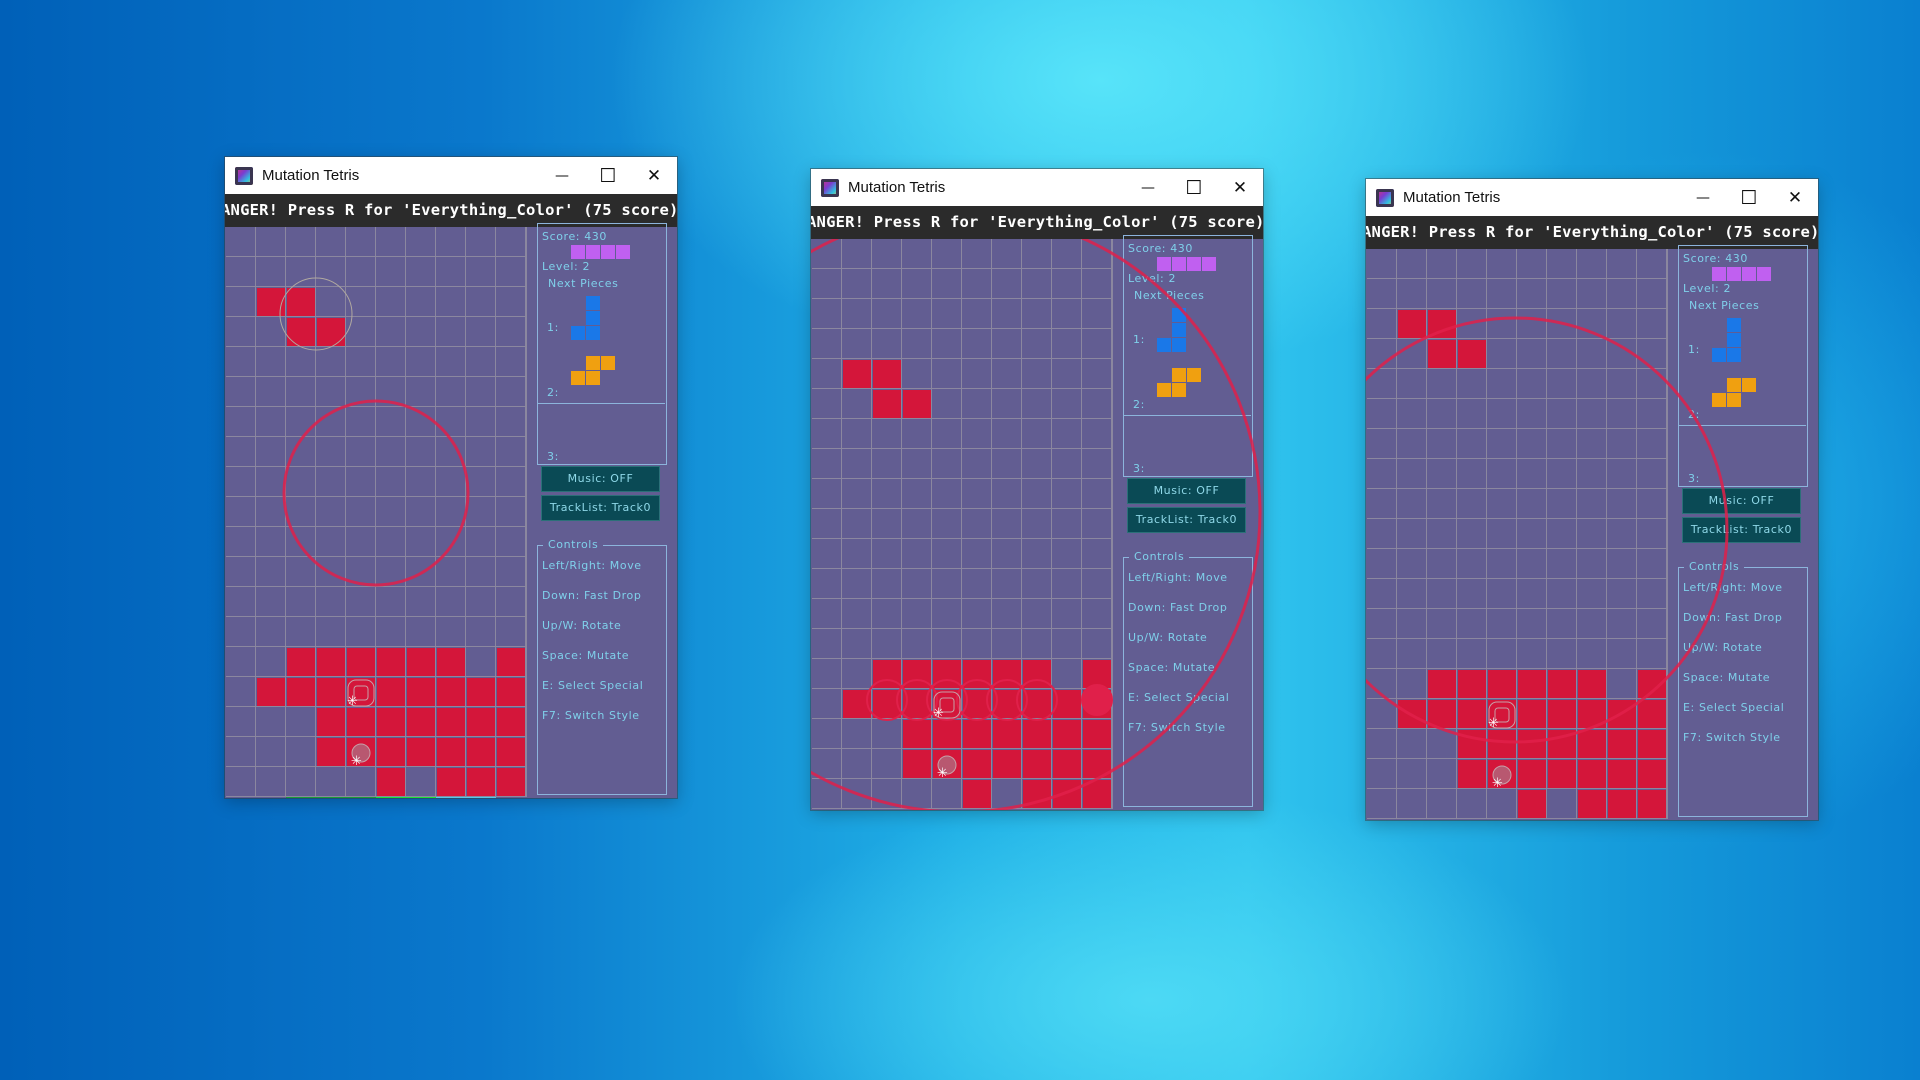 This screenshot has height=1080, width=1920. What do you see at coordinates (1161, 248) in the screenshot?
I see `score-label: Score: 430` at bounding box center [1161, 248].